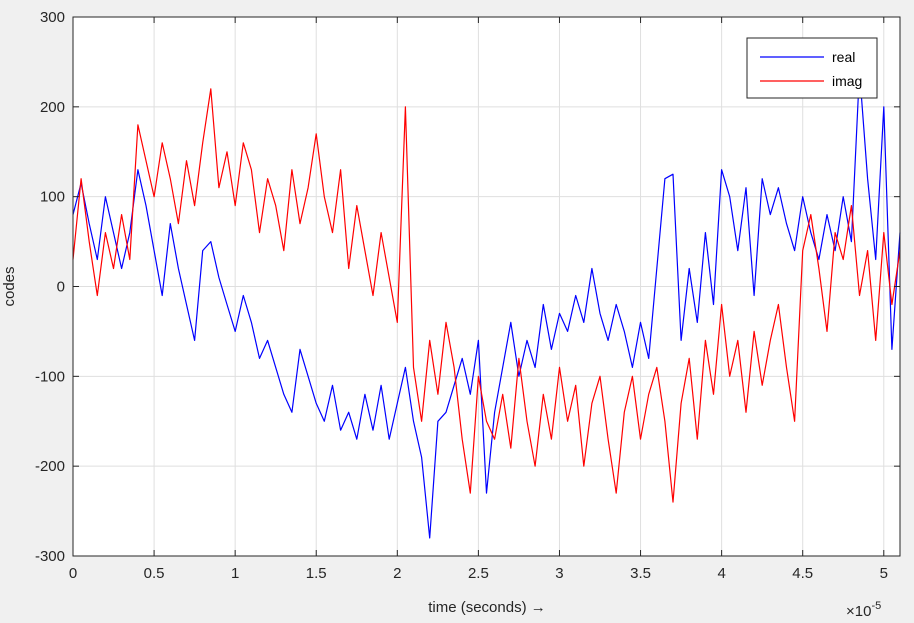 The image size is (914, 623). I want to click on y-tick-label: 100, so click(52, 197).